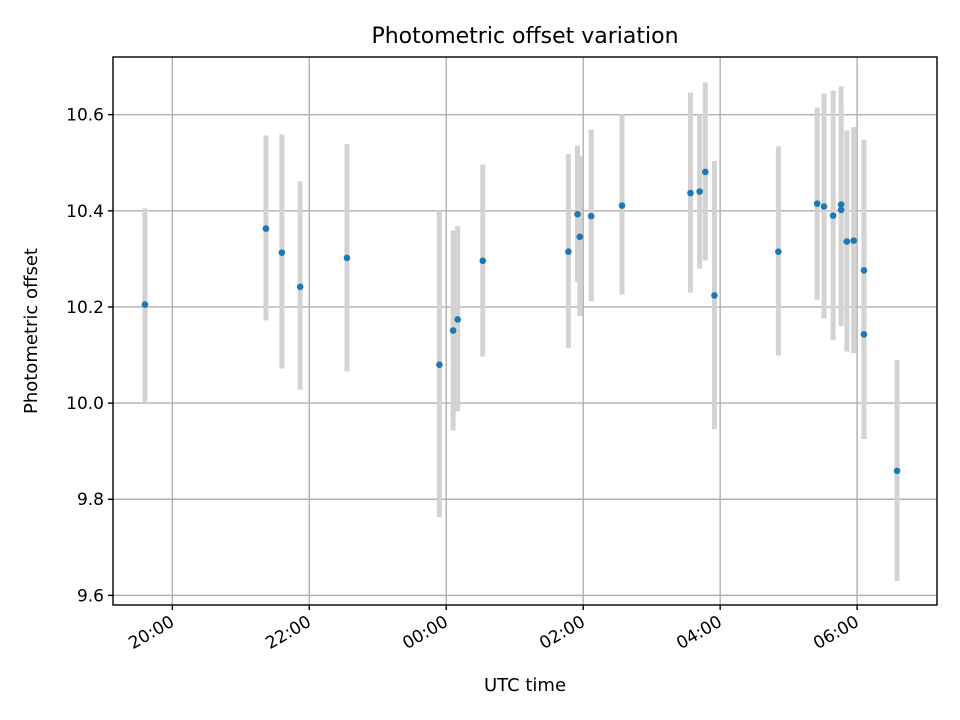 The width and height of the screenshot is (960, 720). What do you see at coordinates (562, 633) in the screenshot?
I see `x-tick-label: 02:00` at bounding box center [562, 633].